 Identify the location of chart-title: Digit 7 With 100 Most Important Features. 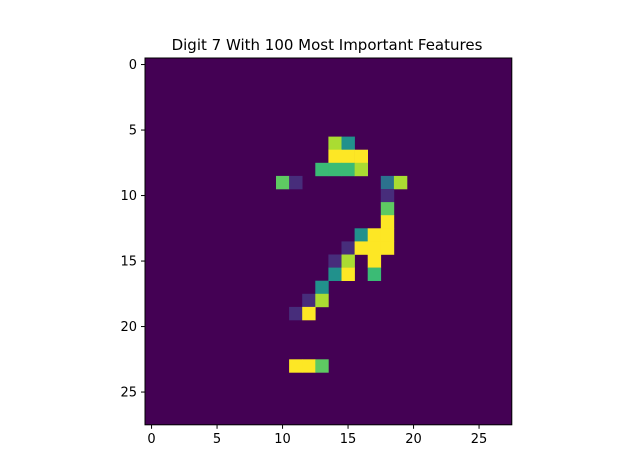
(327, 45).